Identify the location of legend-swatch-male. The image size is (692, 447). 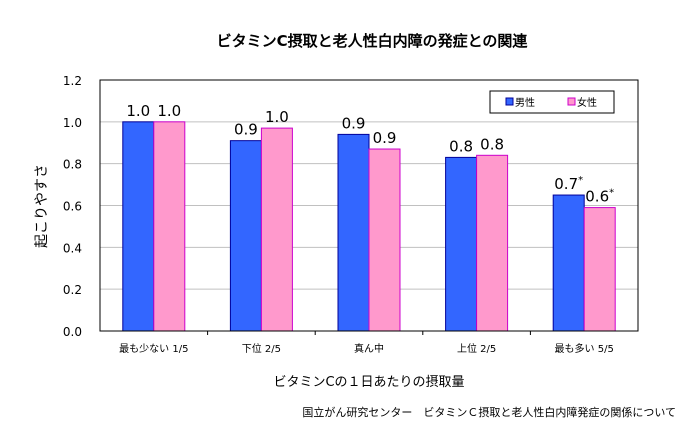
(509, 101).